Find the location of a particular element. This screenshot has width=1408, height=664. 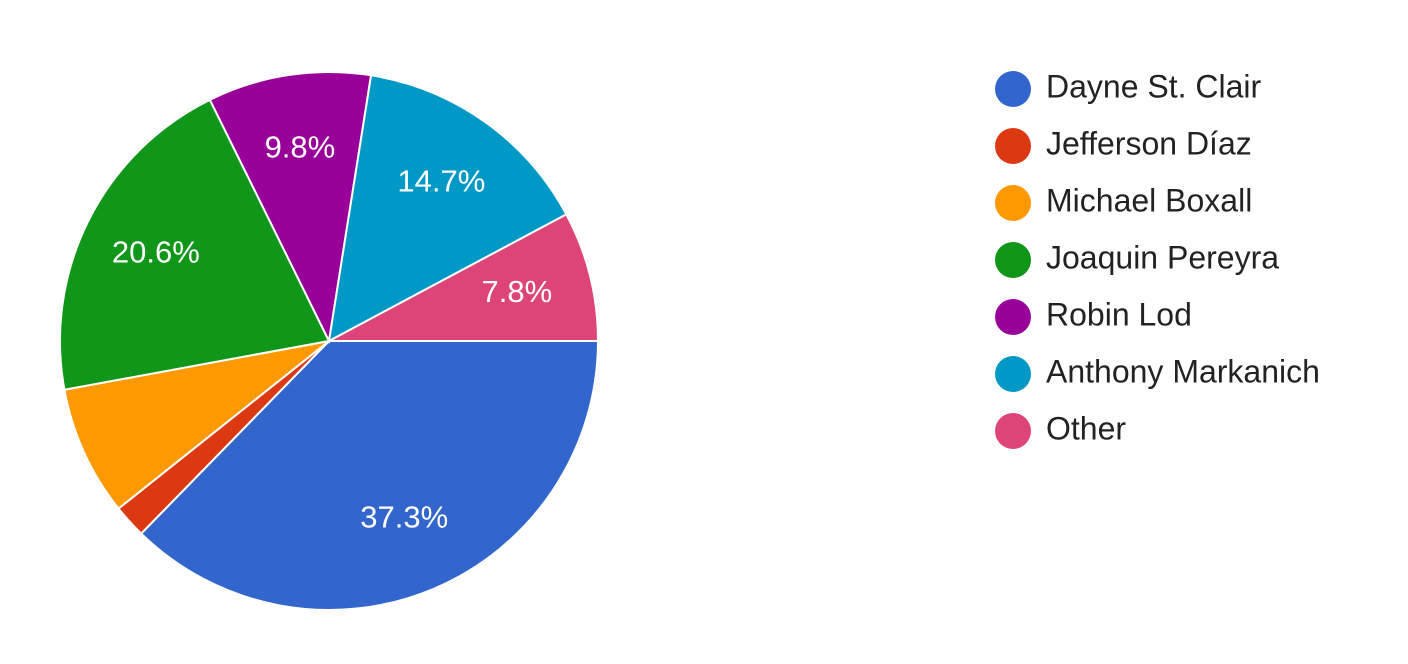

legend-label: Robin Lod is located at coordinates (1119, 314).